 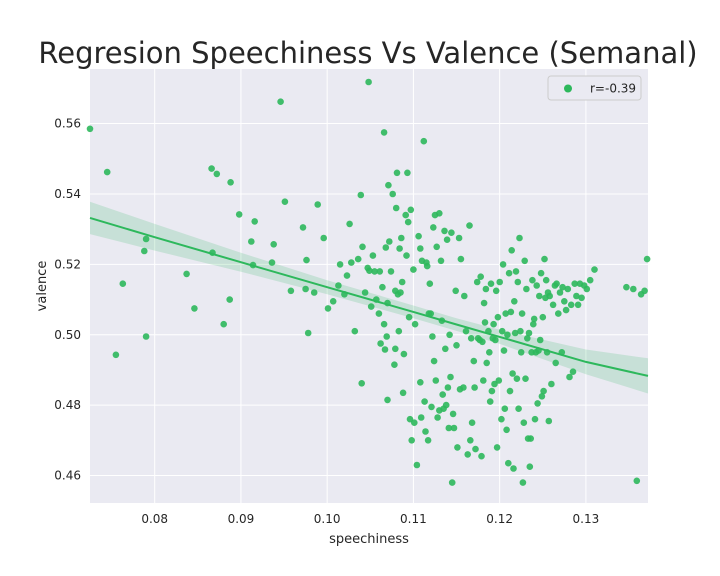 What do you see at coordinates (67, 335) in the screenshot?
I see `y-tick-label: 0.50` at bounding box center [67, 335].